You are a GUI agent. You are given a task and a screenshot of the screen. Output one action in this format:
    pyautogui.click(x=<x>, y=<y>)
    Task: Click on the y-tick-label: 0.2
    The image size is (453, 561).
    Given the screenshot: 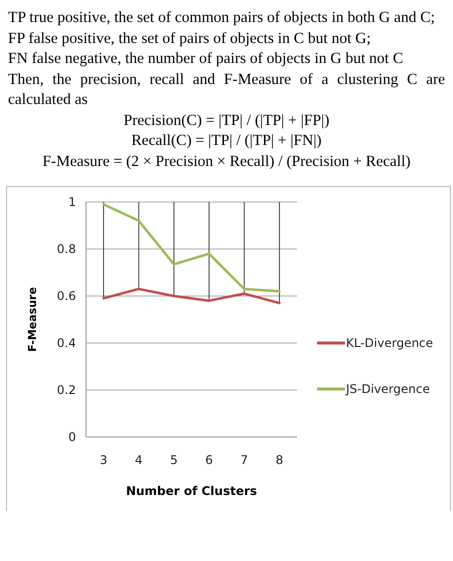 What is the action you would take?
    pyautogui.click(x=66, y=390)
    